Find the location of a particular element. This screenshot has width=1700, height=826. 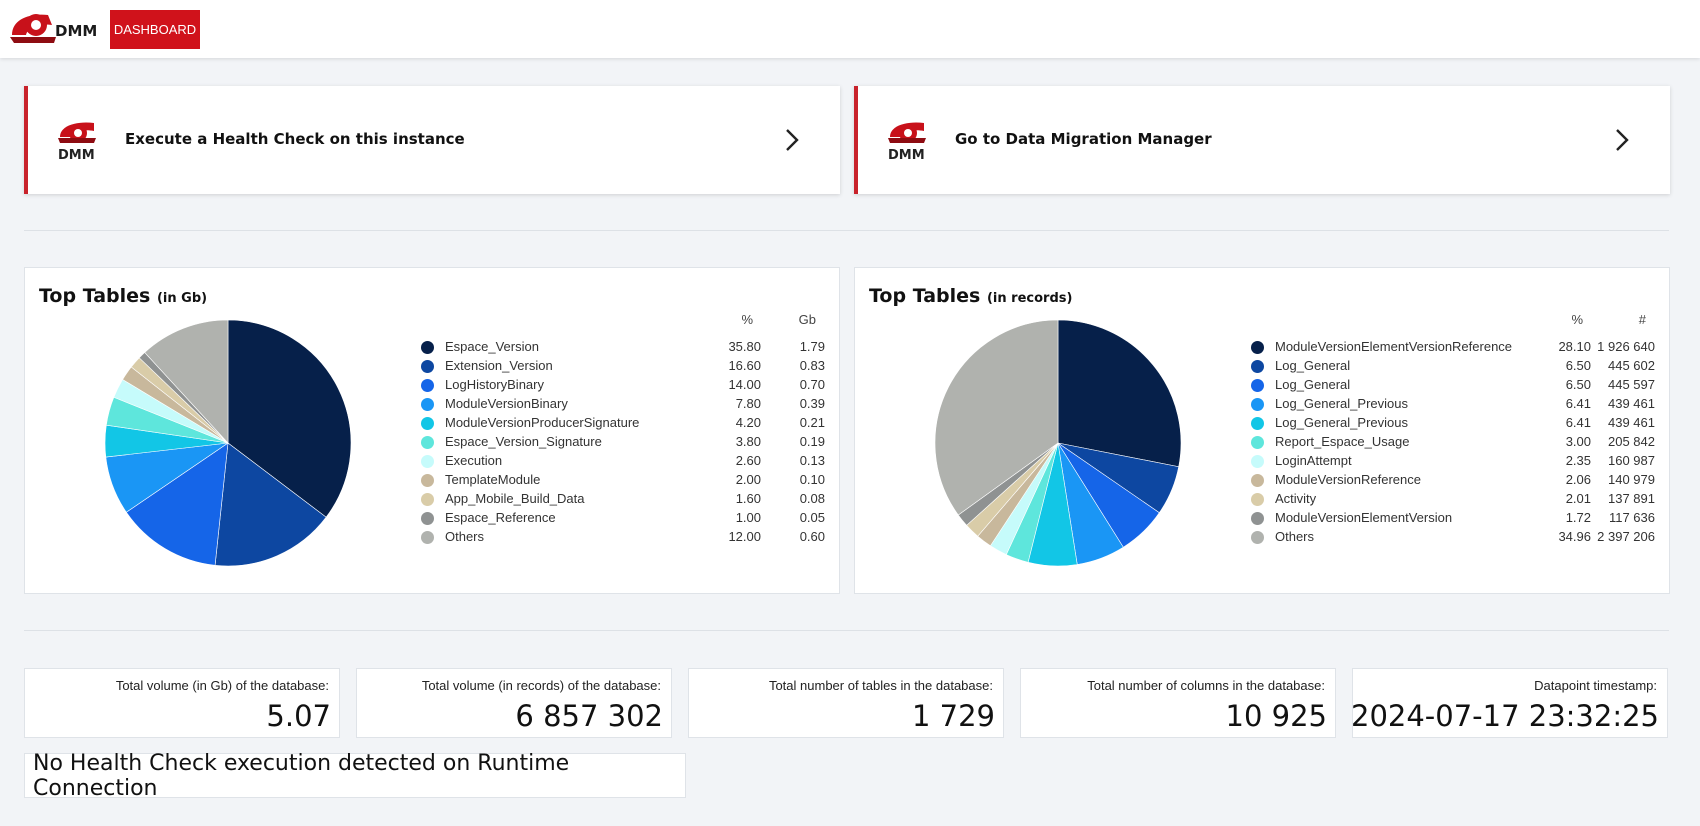

legend-label: Espace_Version_Signature is located at coordinates (523, 441).